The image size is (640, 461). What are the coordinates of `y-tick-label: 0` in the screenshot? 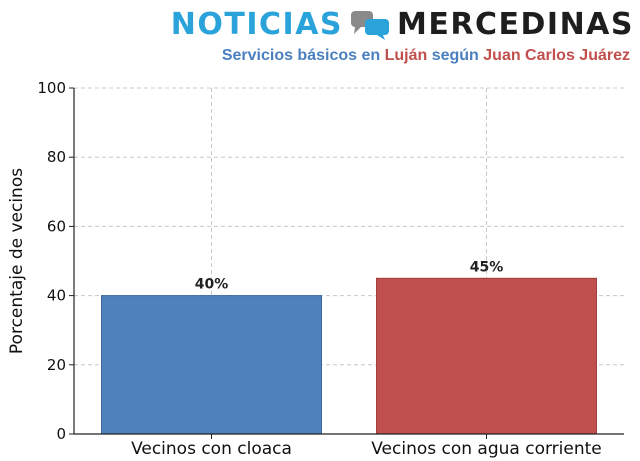 It's located at (61, 434).